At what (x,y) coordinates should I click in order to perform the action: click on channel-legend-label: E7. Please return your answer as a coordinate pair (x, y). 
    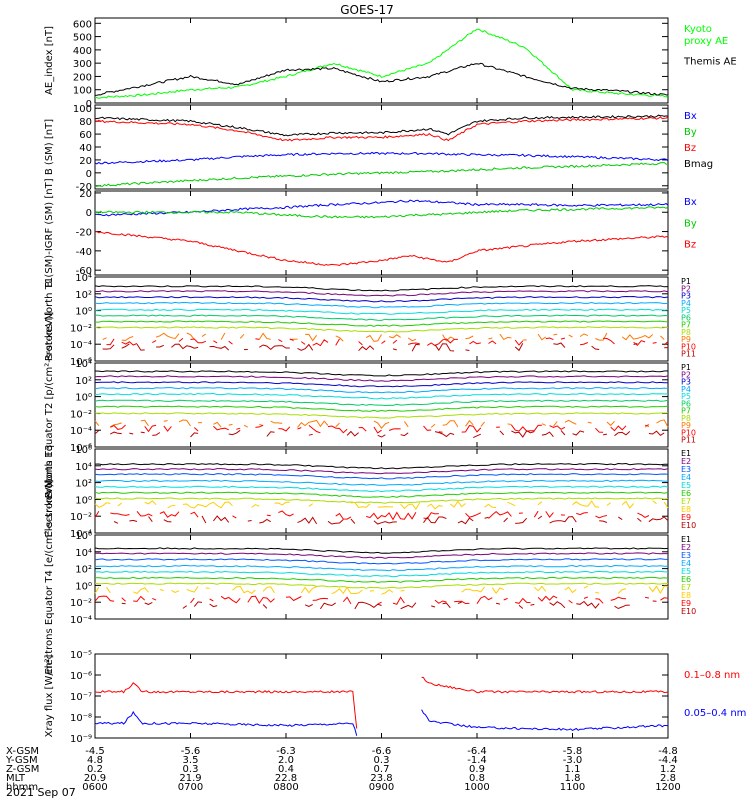
    Looking at the image, I should click on (686, 587).